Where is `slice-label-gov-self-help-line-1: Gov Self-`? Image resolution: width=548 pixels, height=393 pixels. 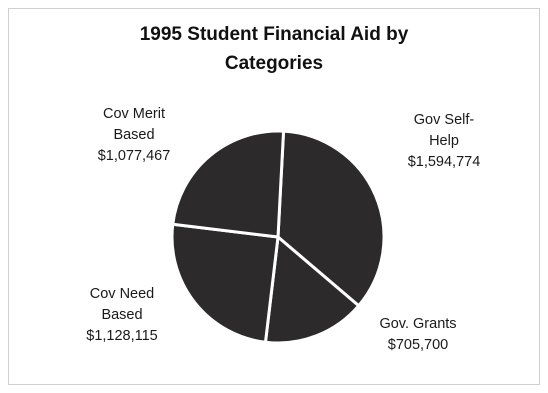 slice-label-gov-self-help-line-1: Gov Self- is located at coordinates (444, 120).